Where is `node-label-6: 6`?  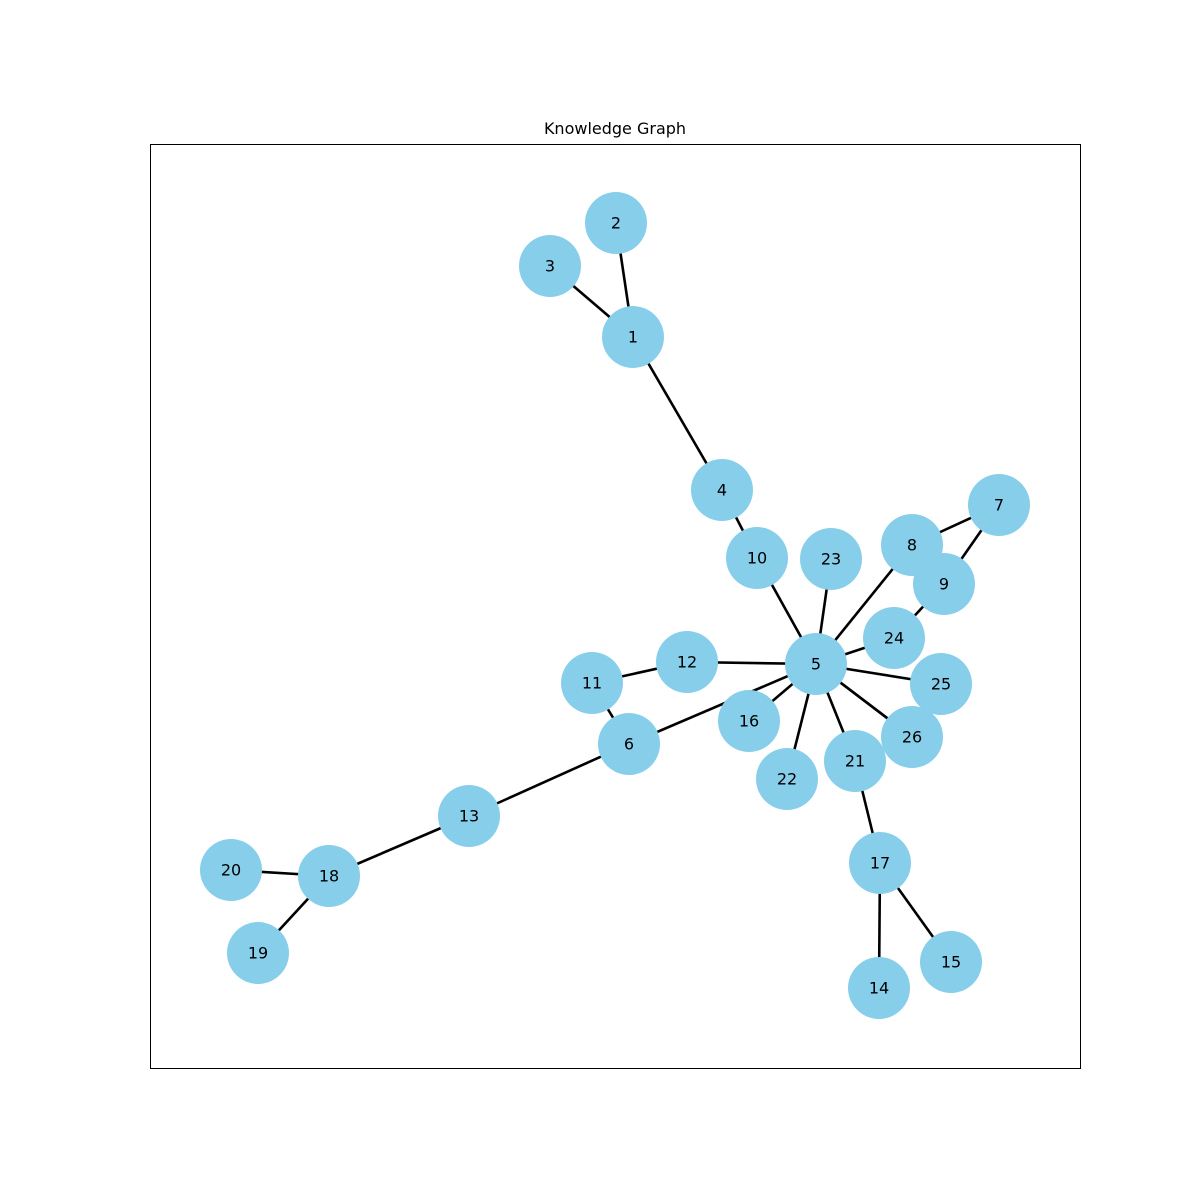 node-label-6: 6 is located at coordinates (629, 744).